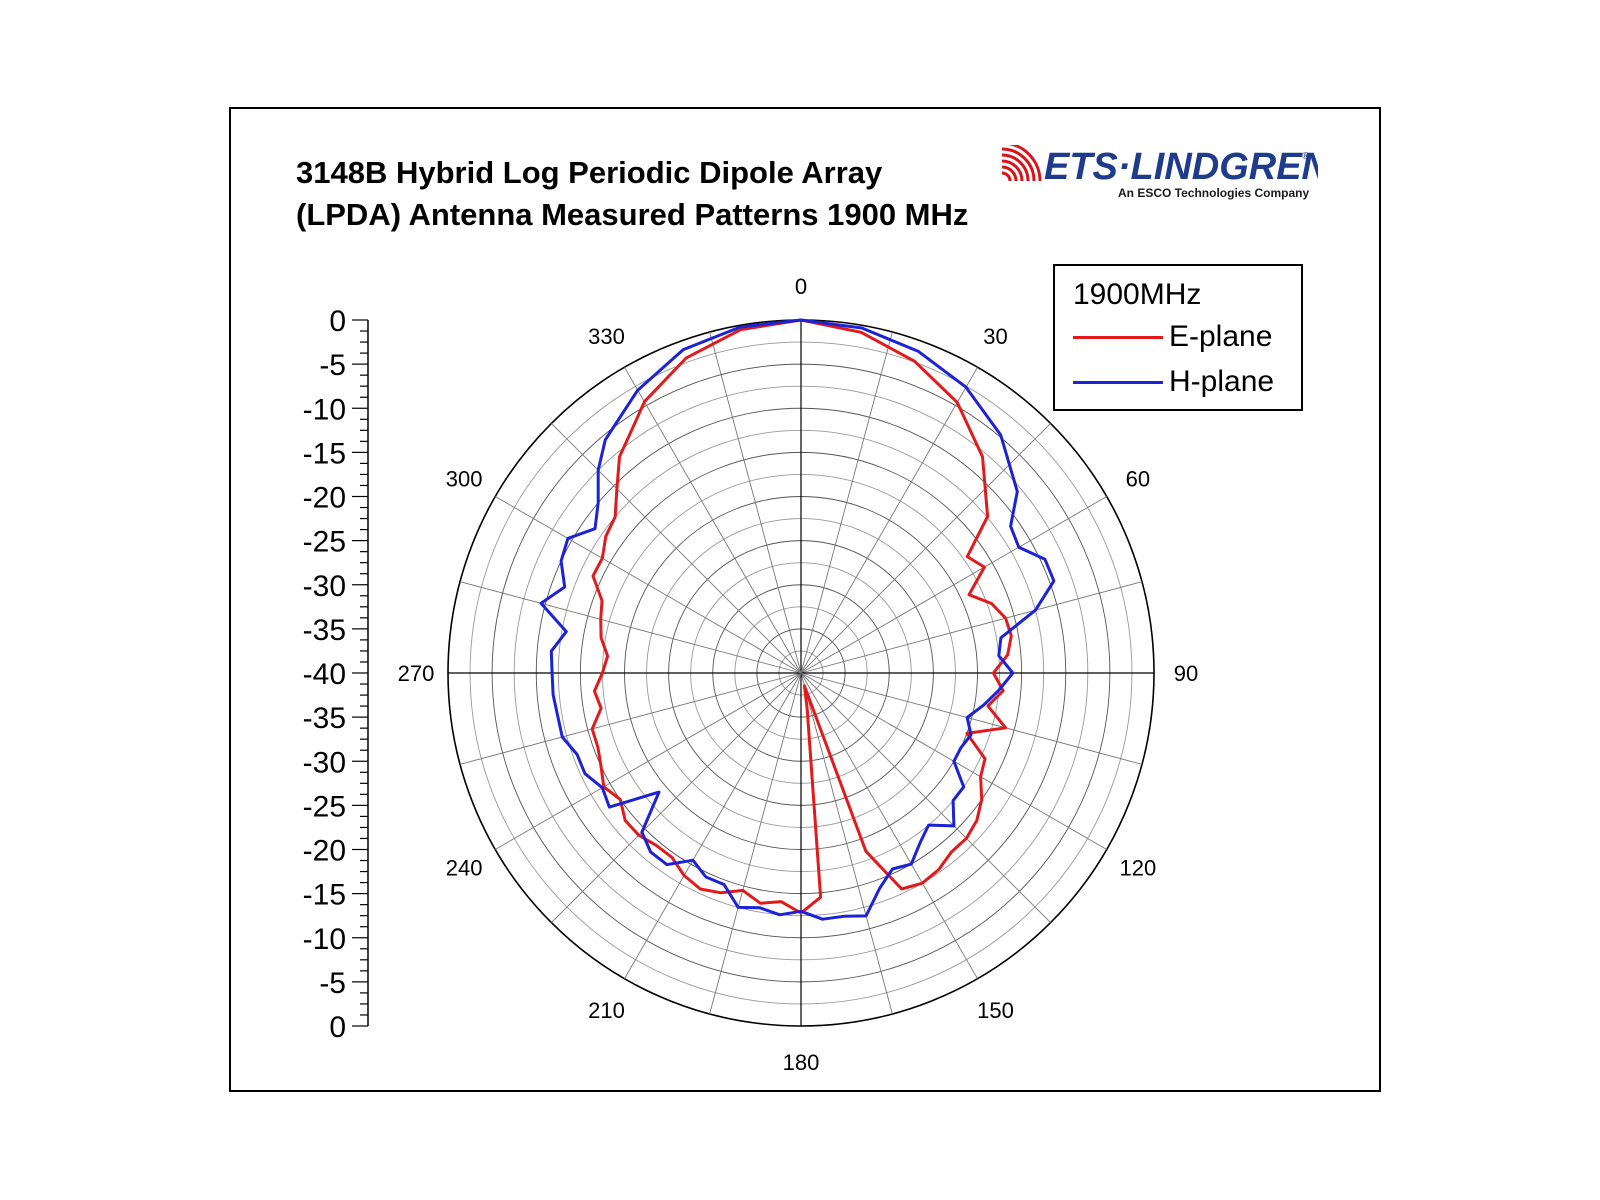 Image resolution: width=1600 pixels, height=1200 pixels. I want to click on legend: 1900MHz E-plane H-plane, so click(1178, 337).